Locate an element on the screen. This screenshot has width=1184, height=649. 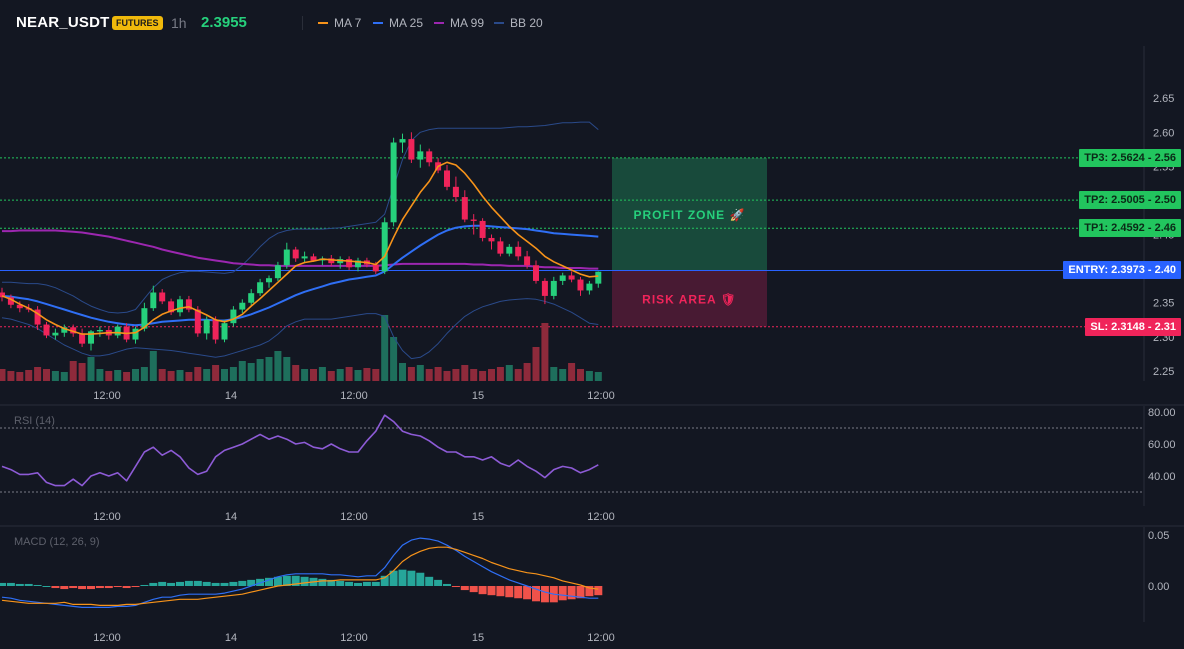
macd-line is located at coordinates (300, 573).